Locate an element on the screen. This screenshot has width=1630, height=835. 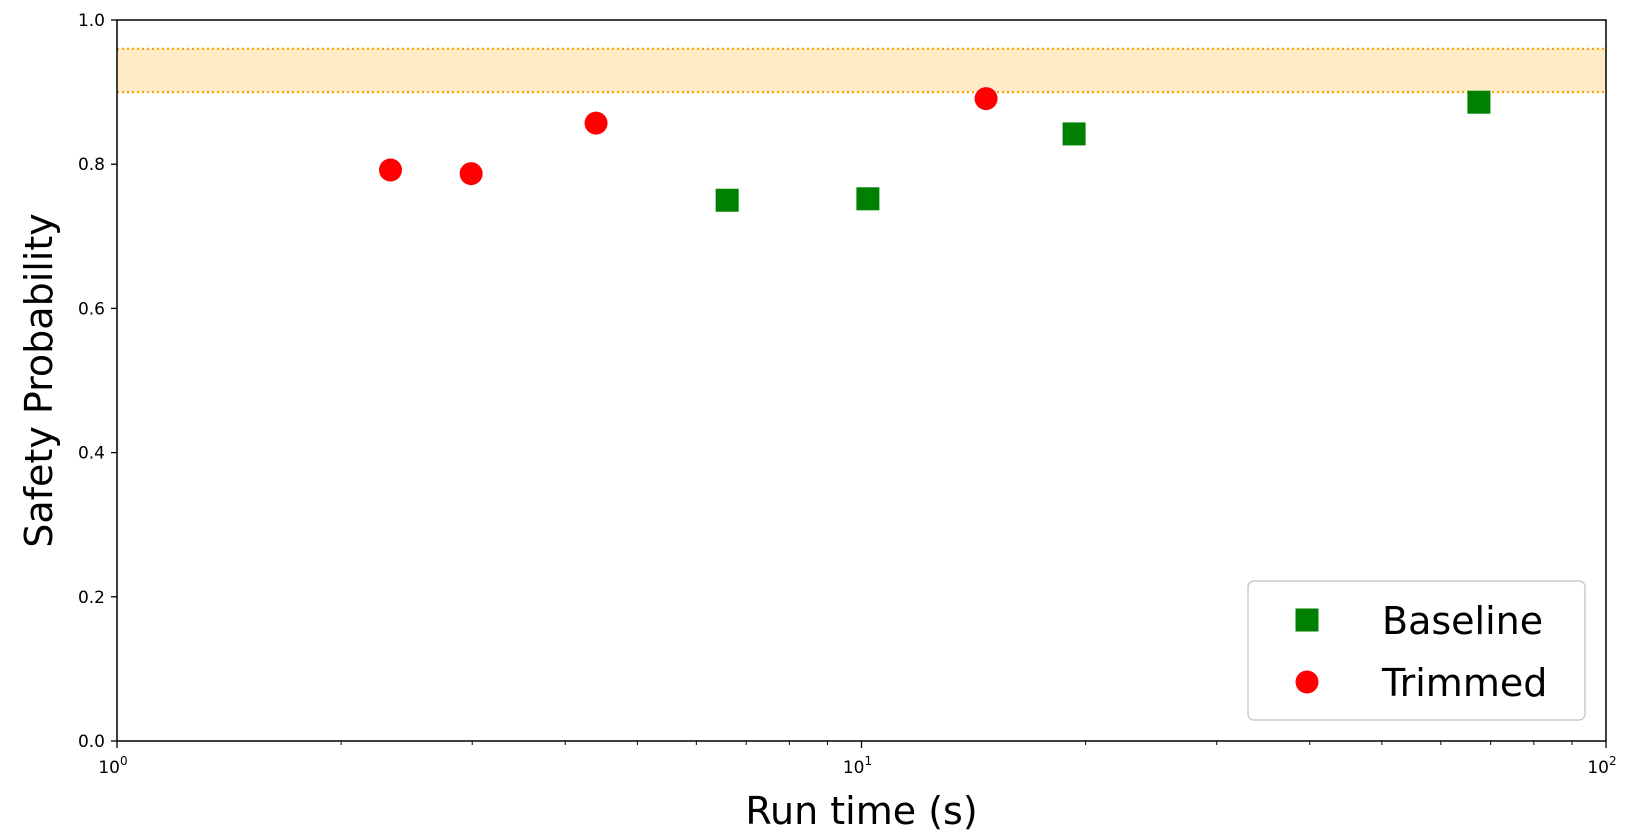
x-axis-label: Run time (s) is located at coordinates (861, 811).